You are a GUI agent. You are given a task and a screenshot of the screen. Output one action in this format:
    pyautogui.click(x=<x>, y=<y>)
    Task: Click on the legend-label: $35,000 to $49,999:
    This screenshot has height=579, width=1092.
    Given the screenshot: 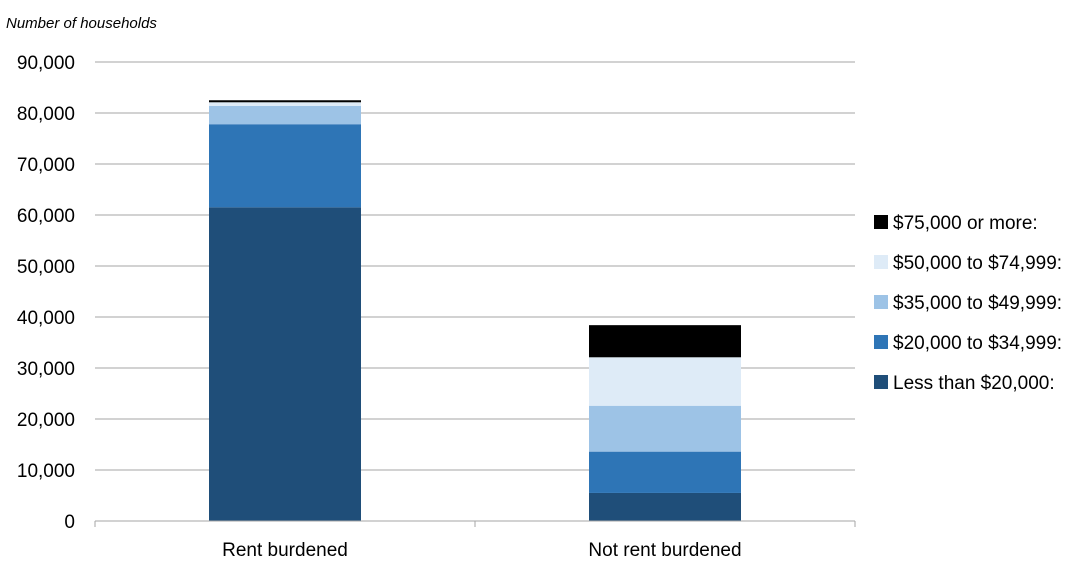 What is the action you would take?
    pyautogui.click(x=977, y=303)
    